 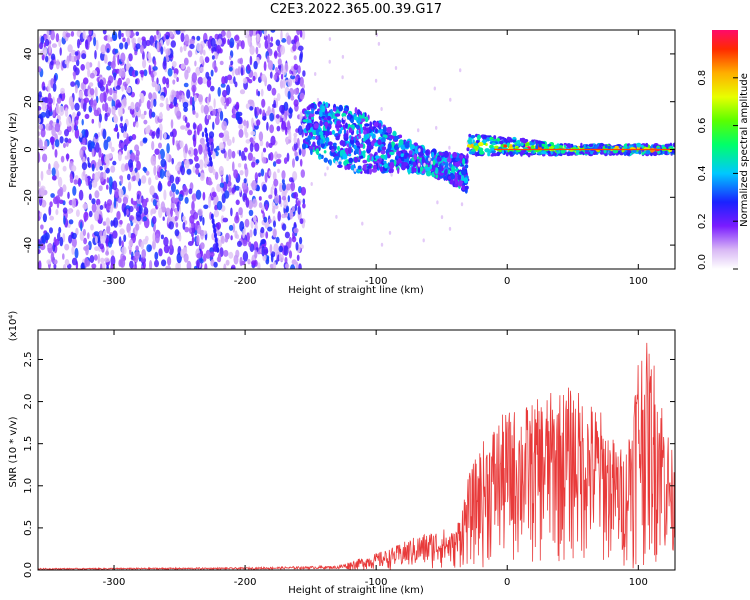 What do you see at coordinates (507, 281) in the screenshot?
I see `spectrogram-x-tick-label: 0` at bounding box center [507, 281].